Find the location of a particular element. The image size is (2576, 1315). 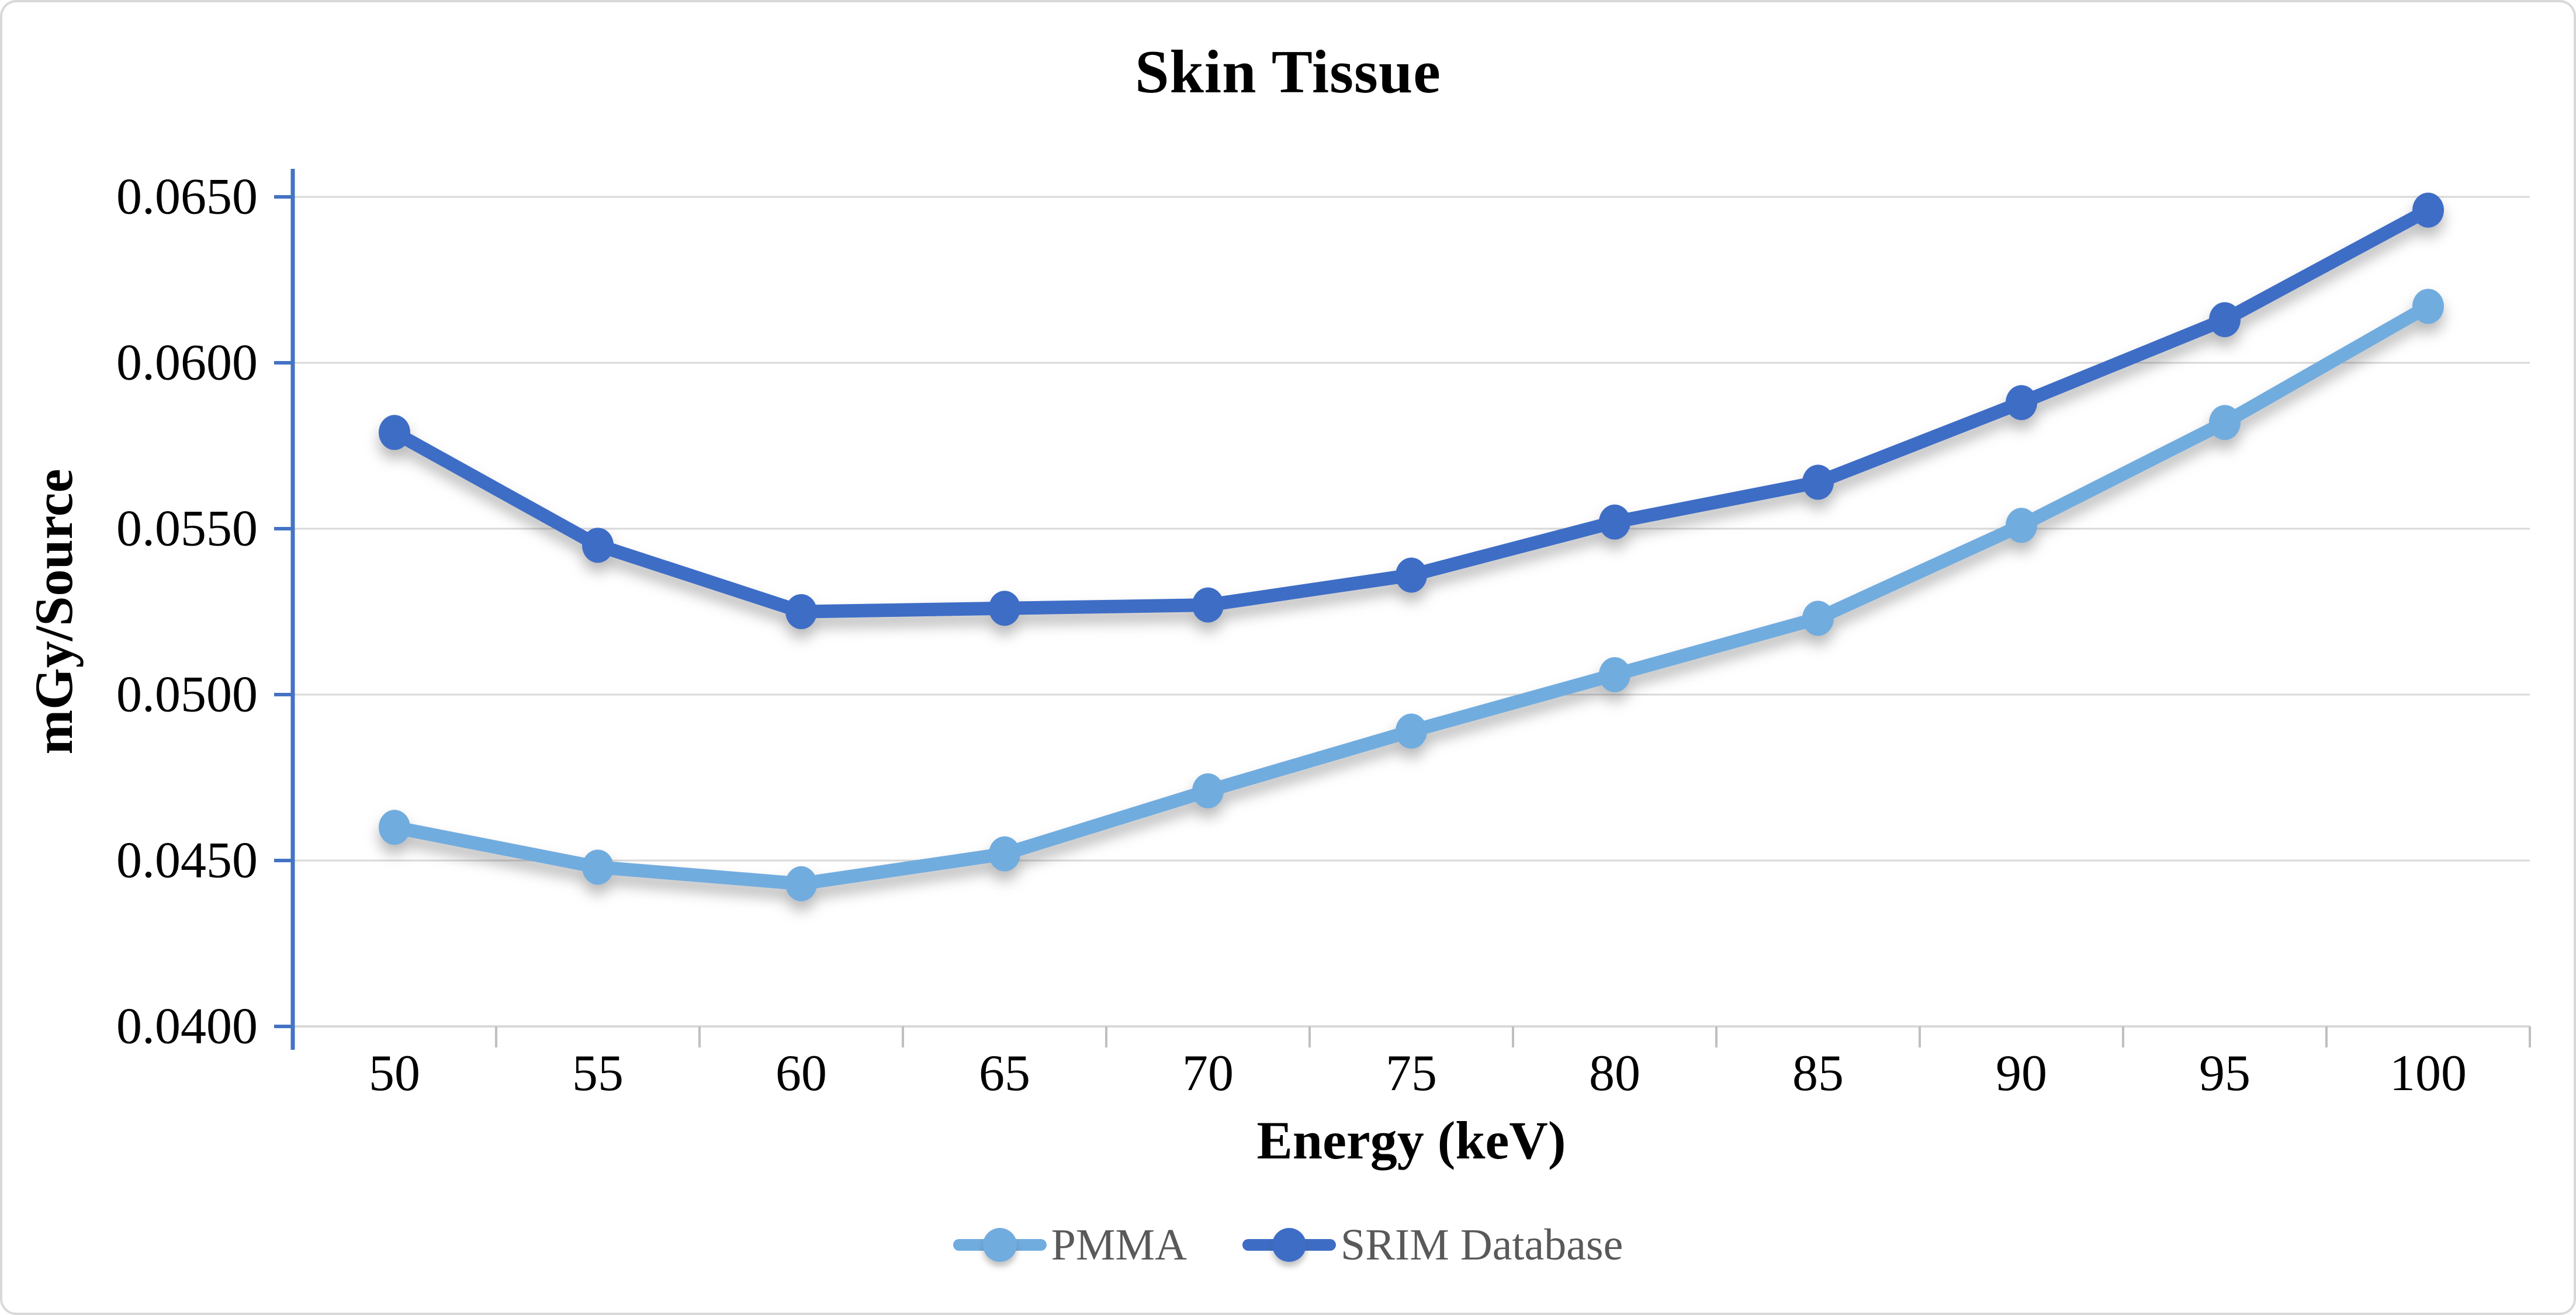

x-tick-labels: 50 55 60 65 70 75 80 85 90 95 100 is located at coordinates (1418, 1073).